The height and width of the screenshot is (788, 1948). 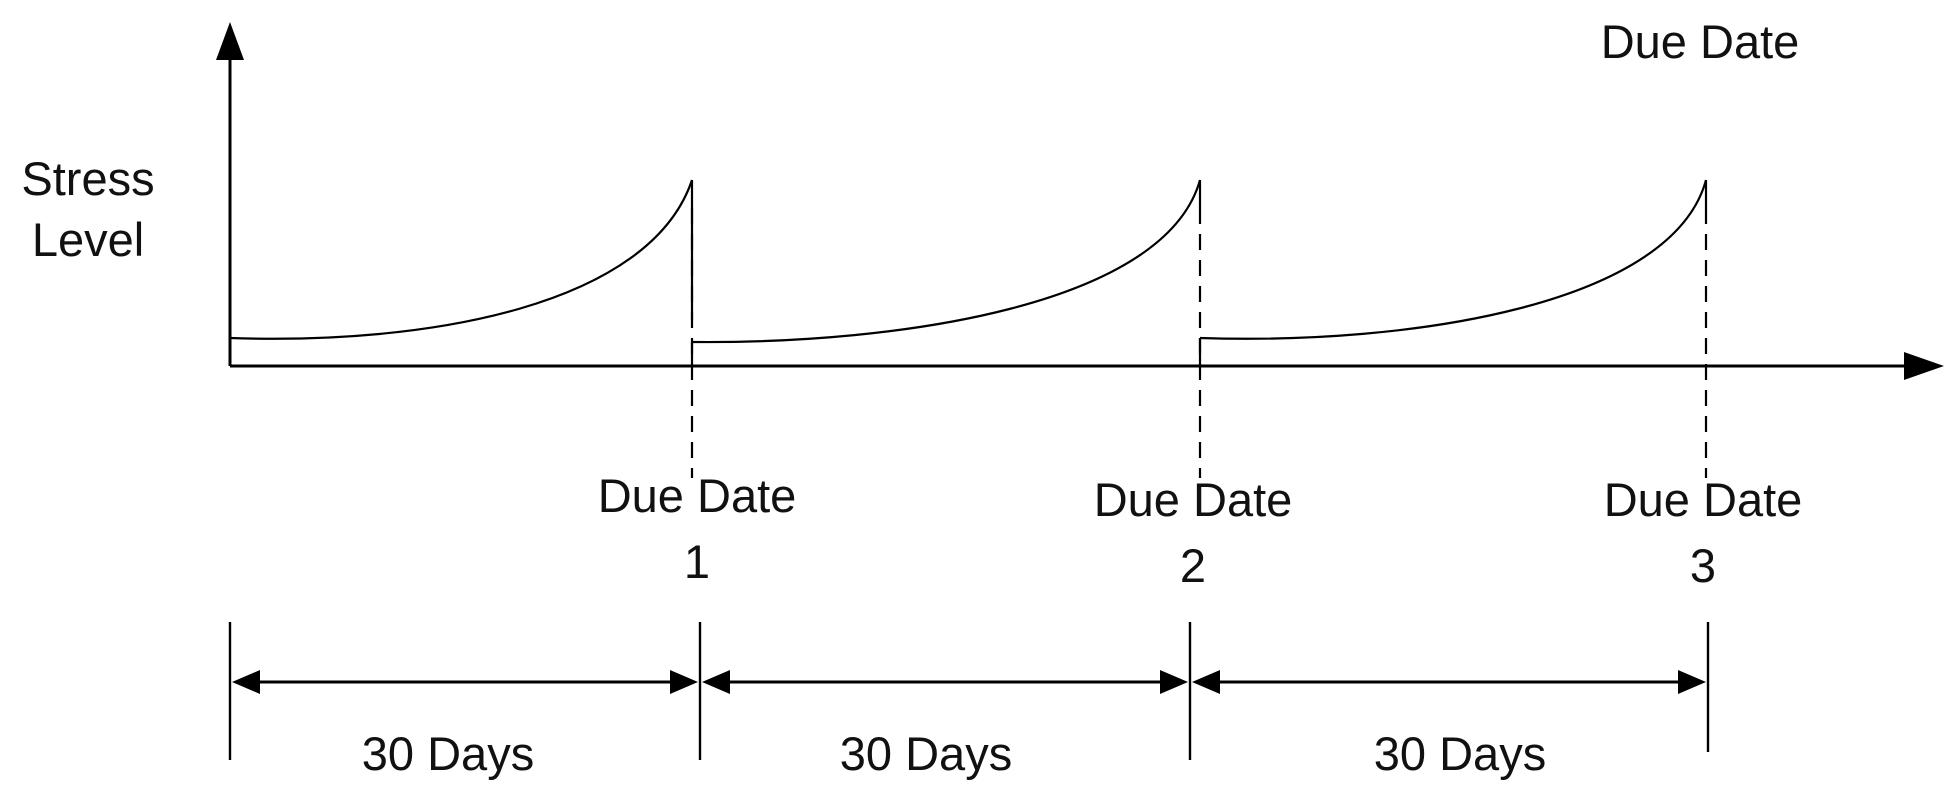 What do you see at coordinates (448, 753) in the screenshot?
I see `interval-label-1: 30 Days` at bounding box center [448, 753].